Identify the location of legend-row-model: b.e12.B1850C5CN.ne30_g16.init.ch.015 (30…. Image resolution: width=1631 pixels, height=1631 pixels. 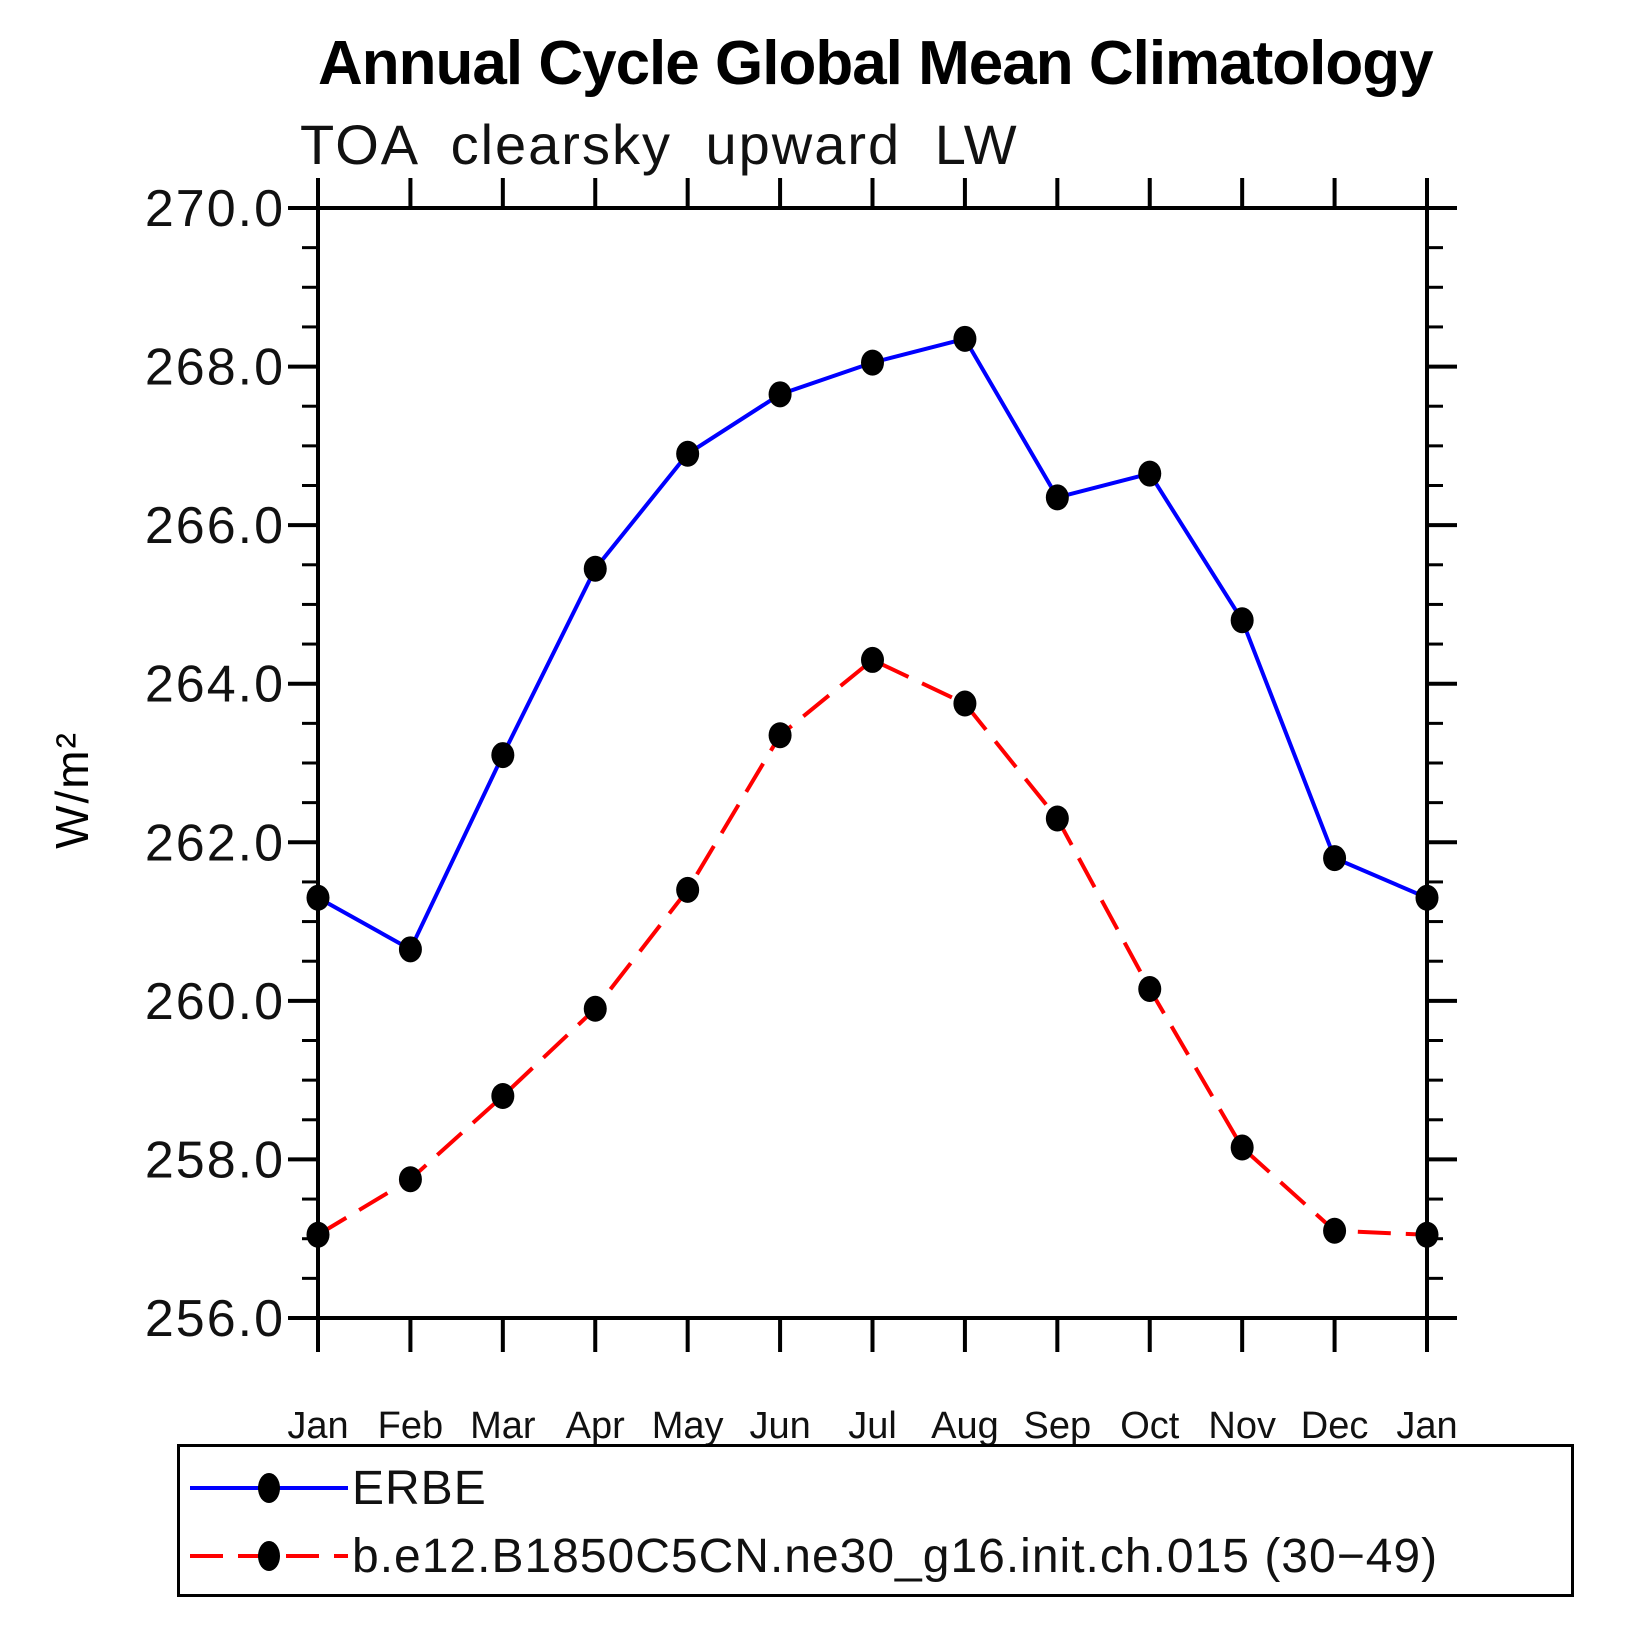
(813, 1556).